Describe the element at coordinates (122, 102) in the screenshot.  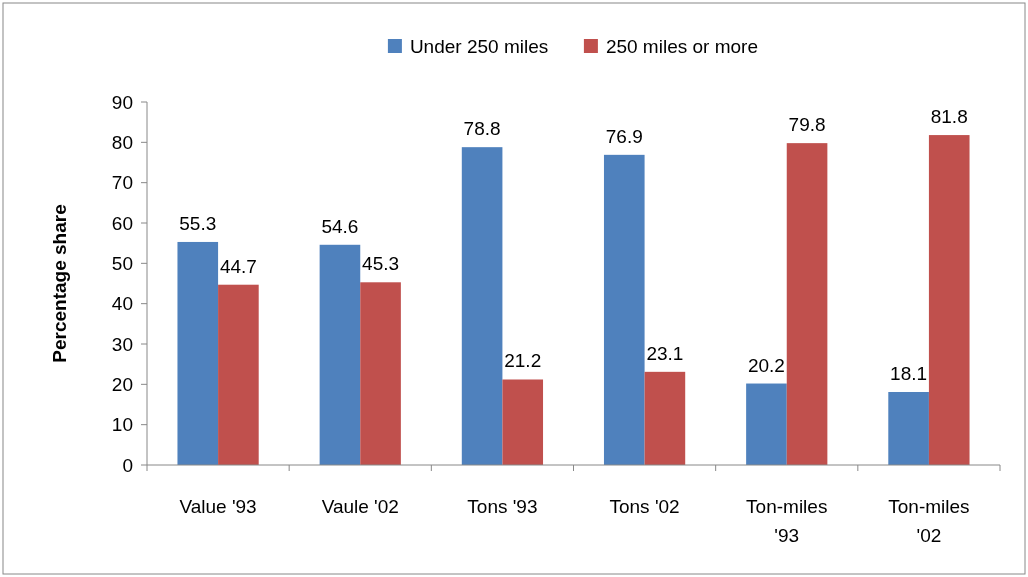
I see `y-tick-label: 90` at that location.